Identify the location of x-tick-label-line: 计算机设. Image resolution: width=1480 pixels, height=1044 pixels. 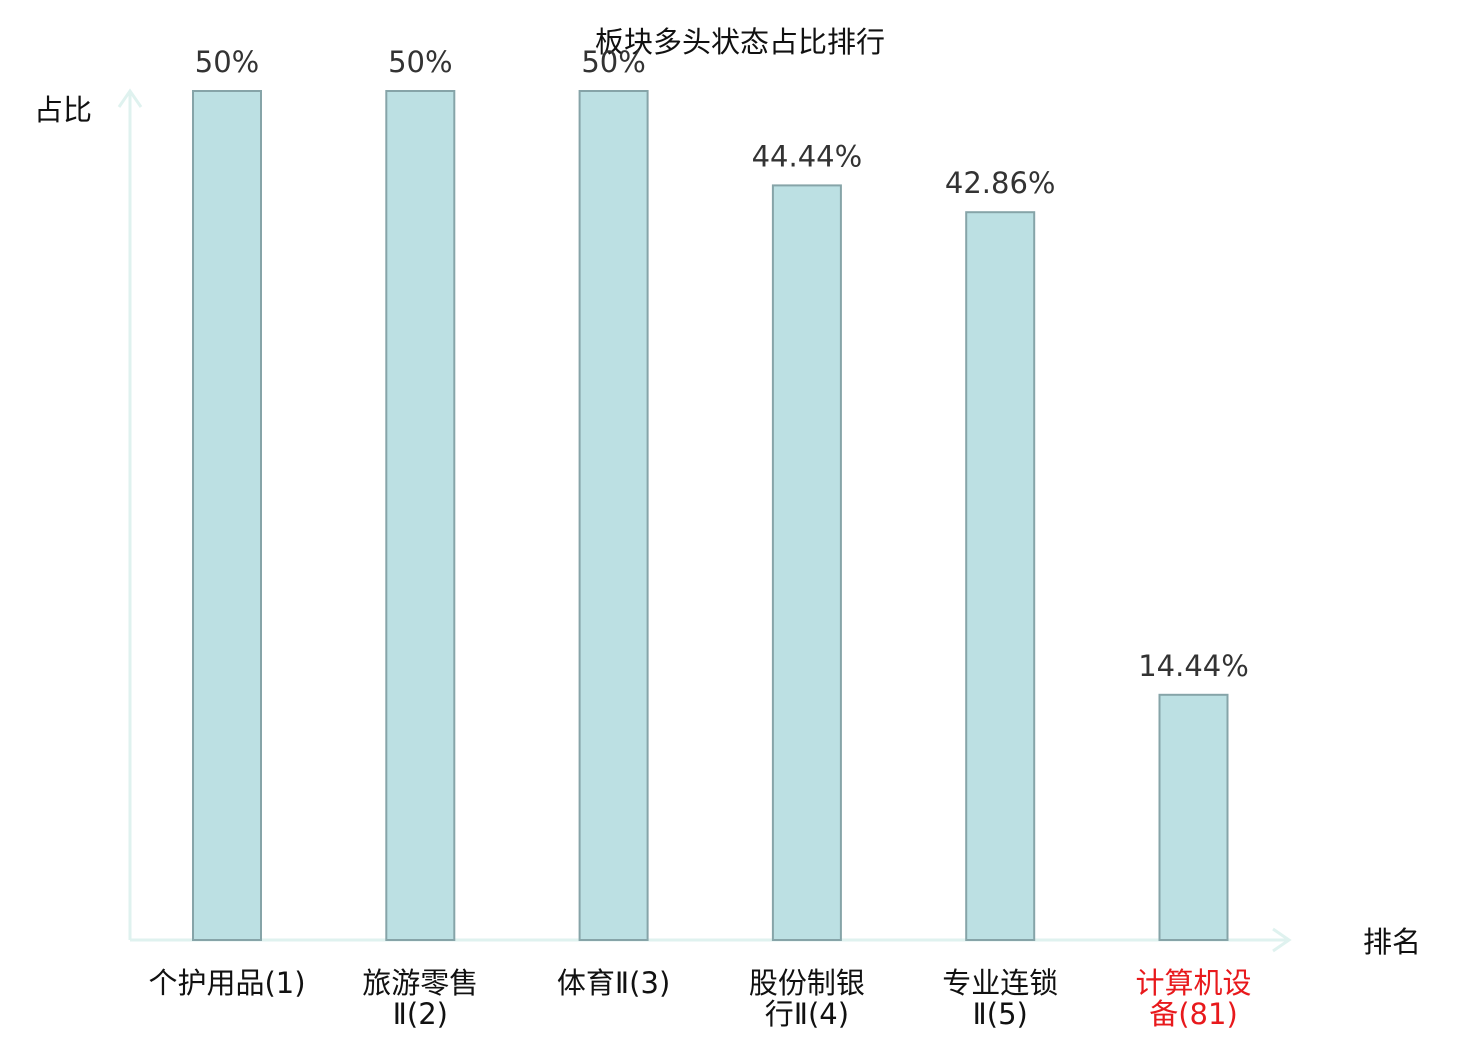
(1193, 983).